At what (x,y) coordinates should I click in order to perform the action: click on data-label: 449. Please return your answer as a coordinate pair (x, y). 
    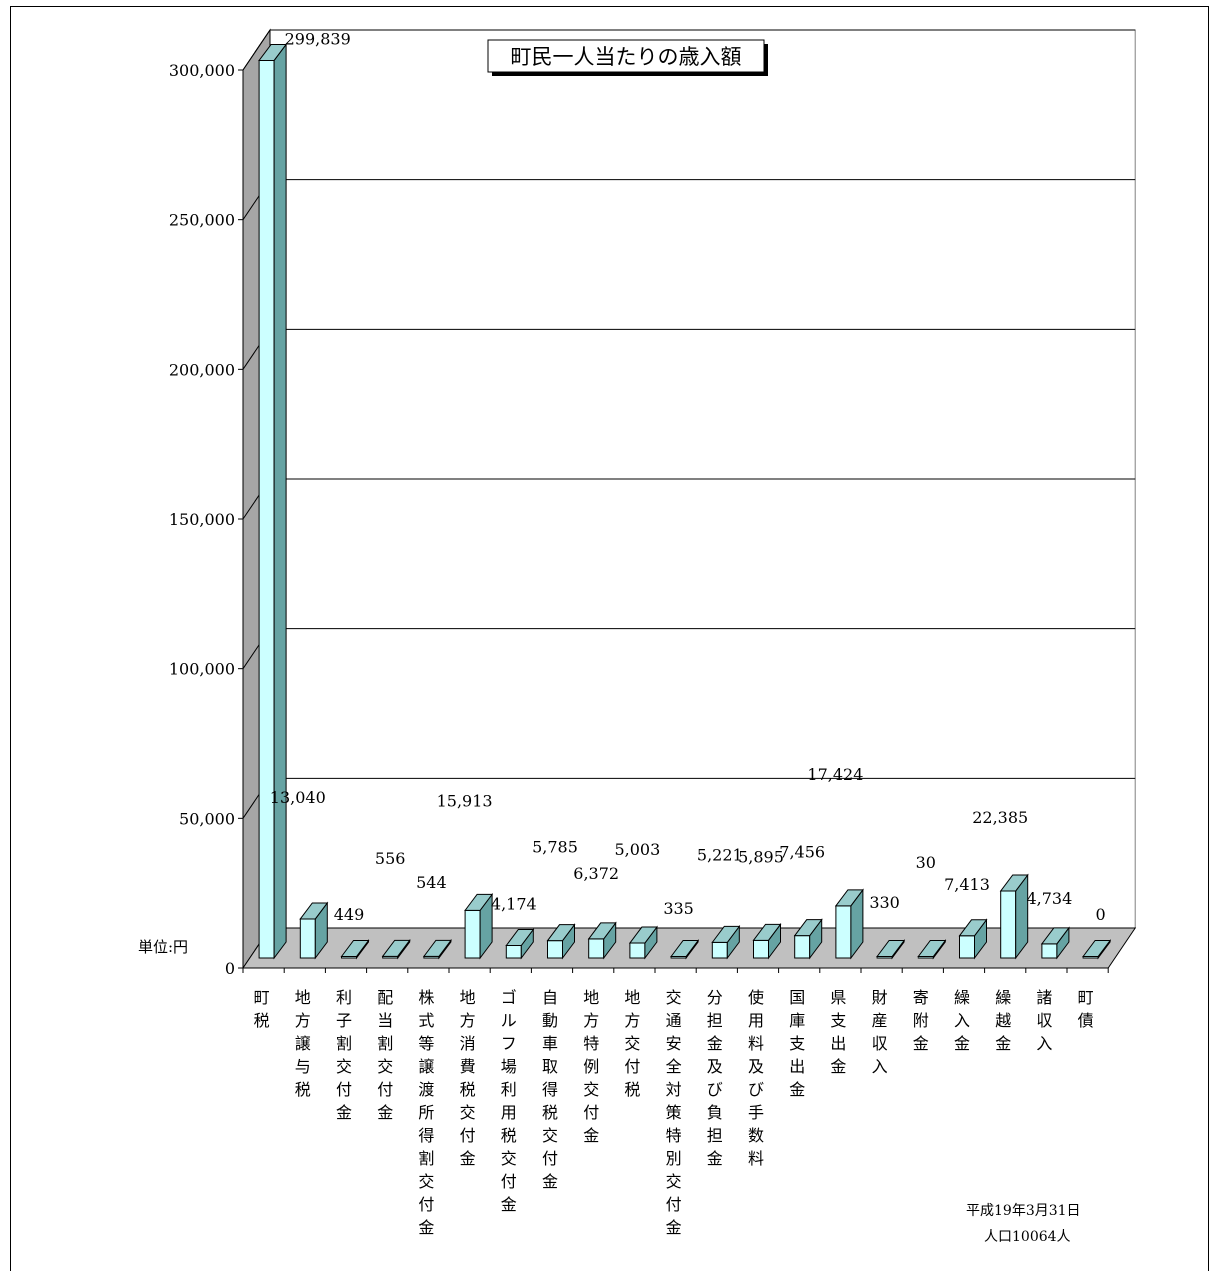
    Looking at the image, I should click on (349, 914).